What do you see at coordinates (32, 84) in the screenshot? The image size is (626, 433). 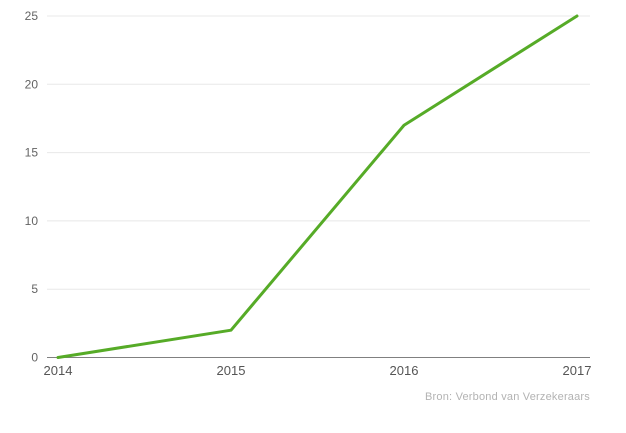 I see `y-tick-label: 20` at bounding box center [32, 84].